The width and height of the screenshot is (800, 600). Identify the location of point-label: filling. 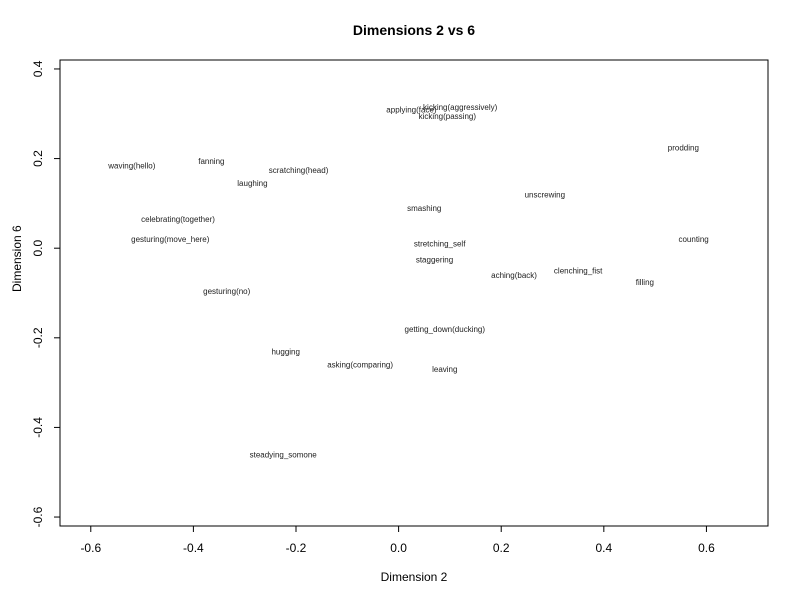
(645, 282).